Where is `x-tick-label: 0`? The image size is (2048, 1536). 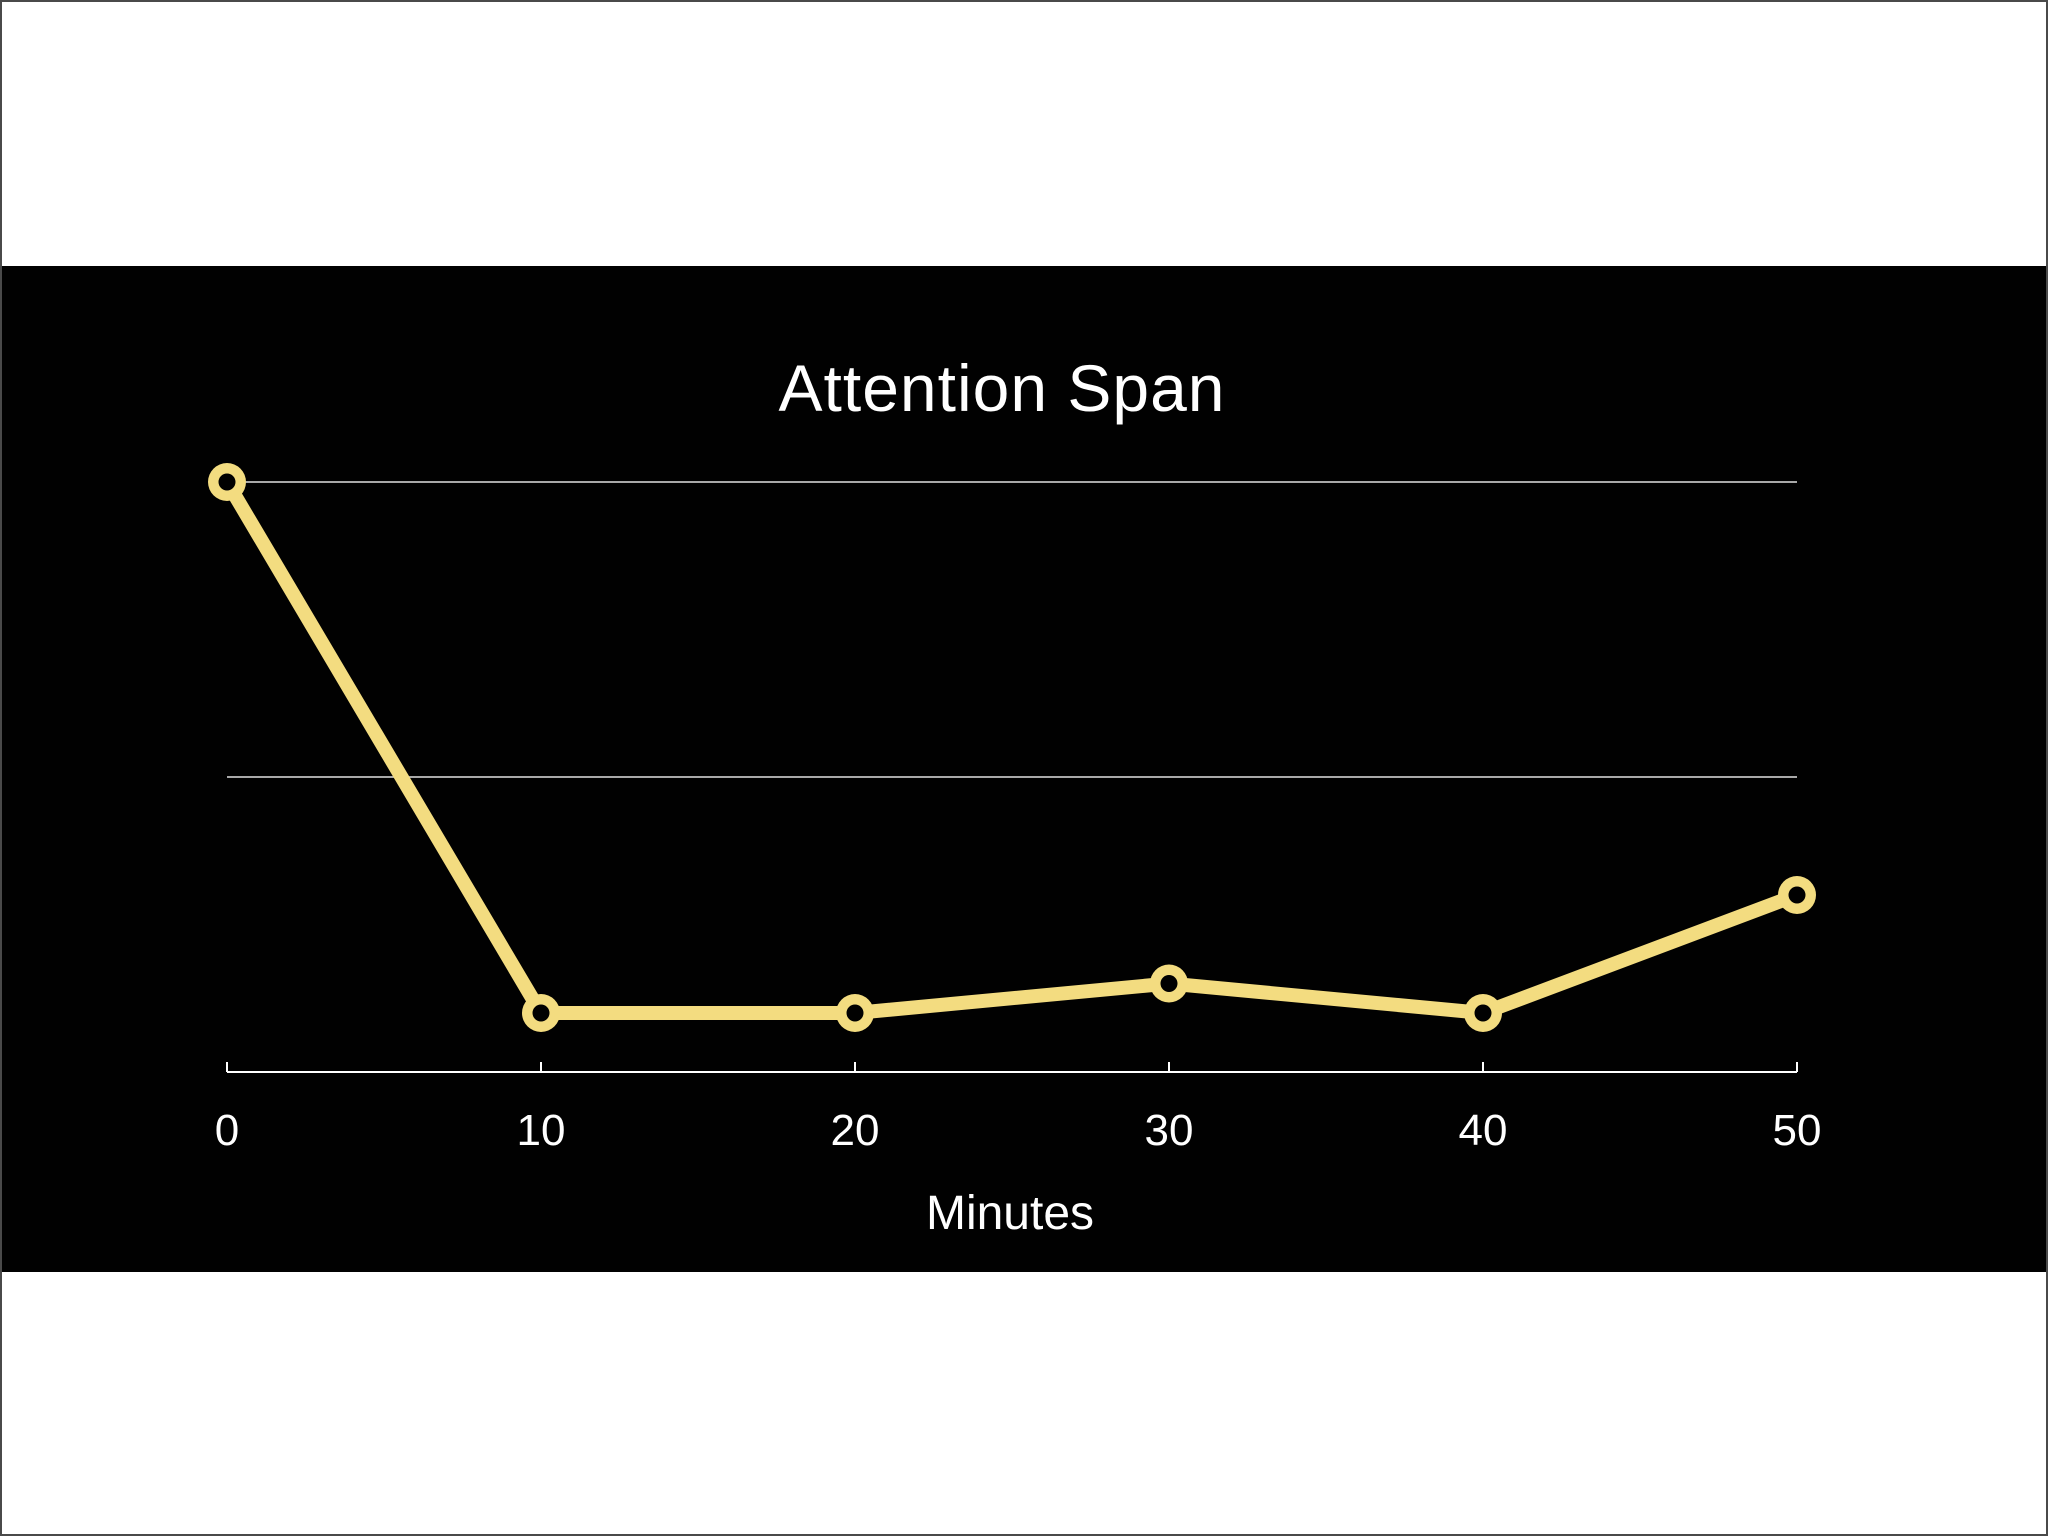 x-tick-label: 0 is located at coordinates (227, 1130).